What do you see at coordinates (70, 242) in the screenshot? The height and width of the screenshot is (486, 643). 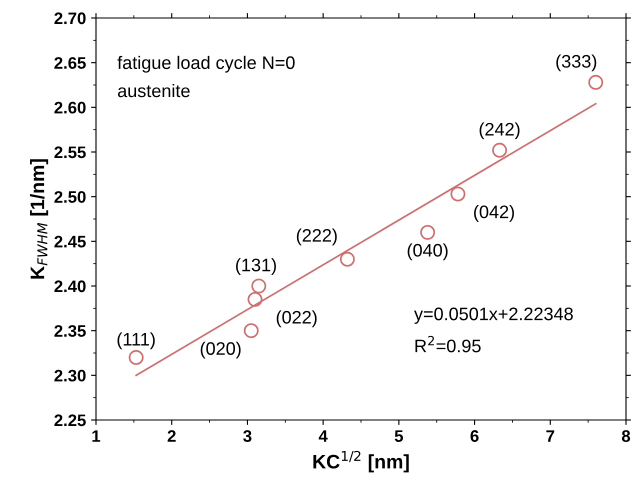 I see `y-tick-label: 2.45` at bounding box center [70, 242].